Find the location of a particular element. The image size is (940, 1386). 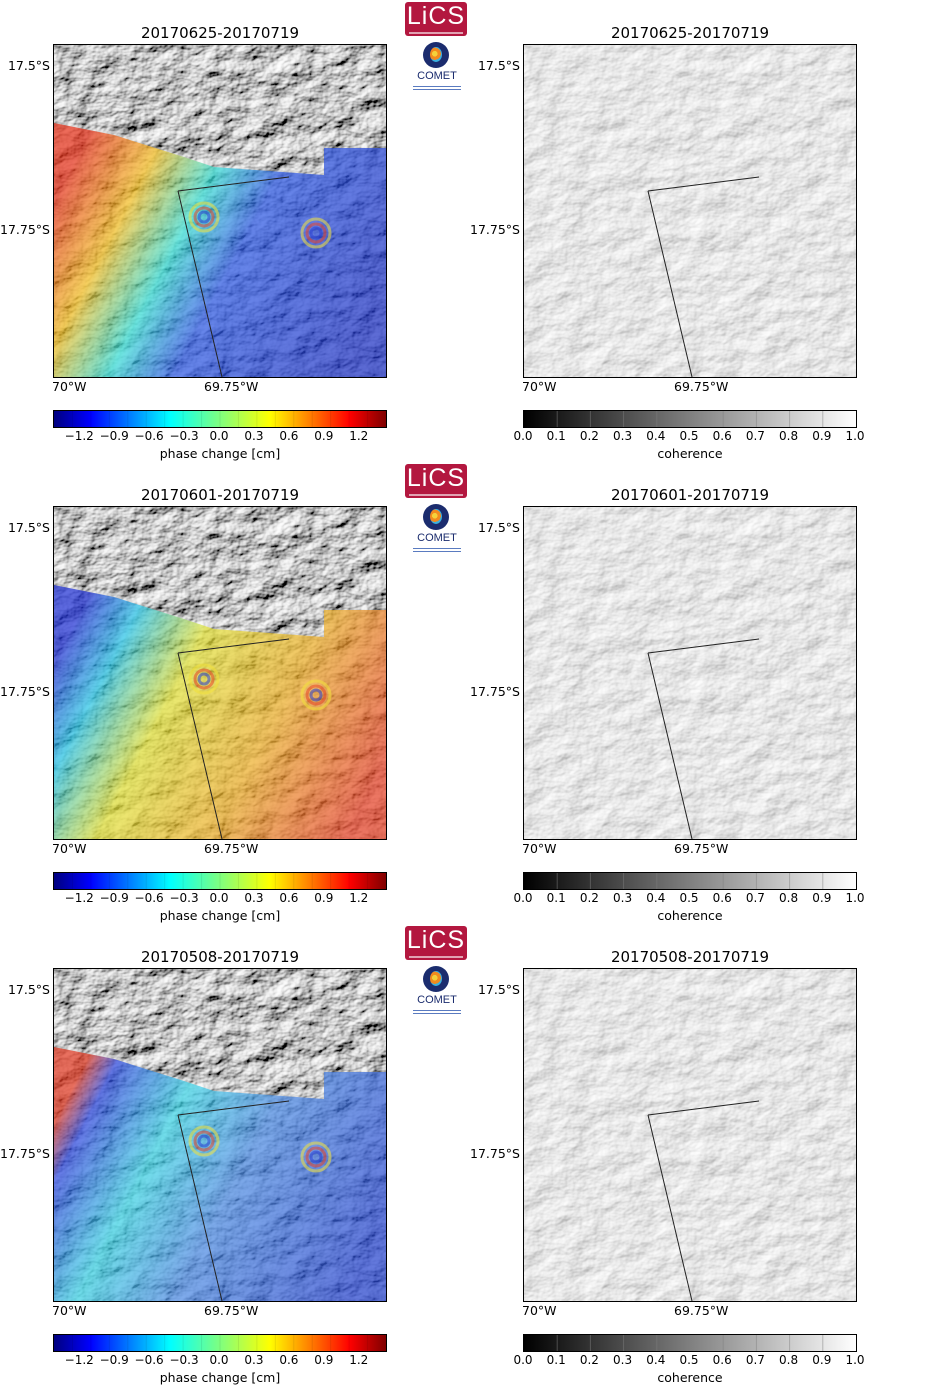

colorbar-tick: −1.2 is located at coordinates (79, 1360).